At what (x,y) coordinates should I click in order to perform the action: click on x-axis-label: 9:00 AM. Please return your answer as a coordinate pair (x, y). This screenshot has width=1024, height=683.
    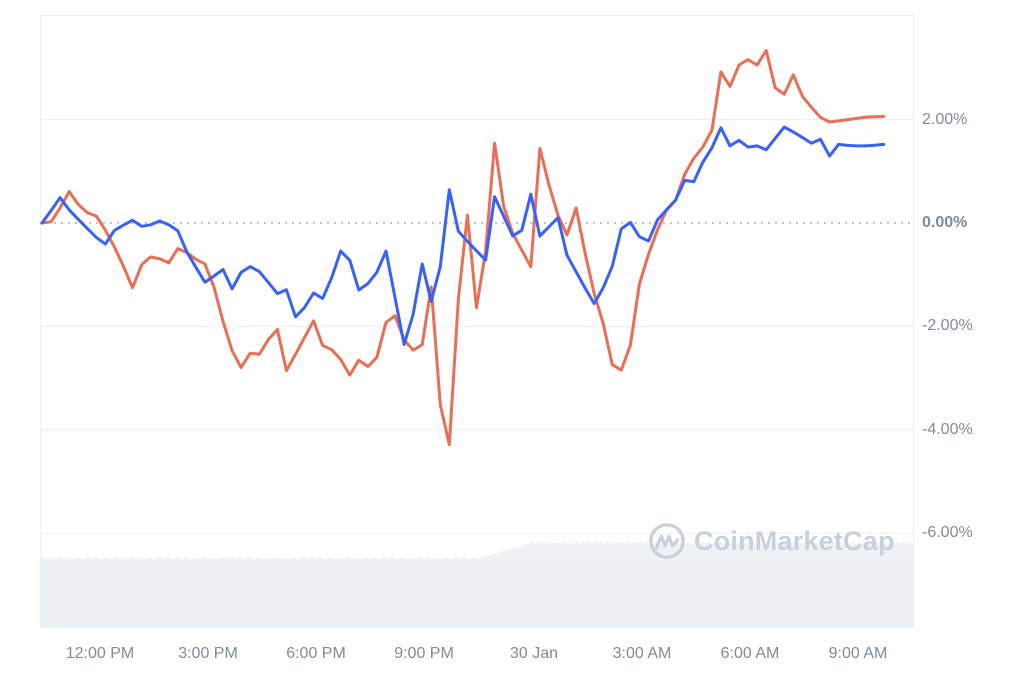
    Looking at the image, I should click on (858, 653).